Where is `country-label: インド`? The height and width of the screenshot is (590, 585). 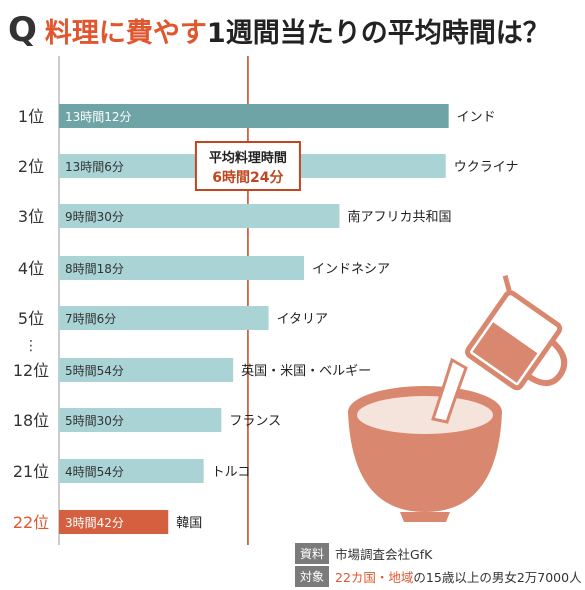 country-label: インド is located at coordinates (476, 117).